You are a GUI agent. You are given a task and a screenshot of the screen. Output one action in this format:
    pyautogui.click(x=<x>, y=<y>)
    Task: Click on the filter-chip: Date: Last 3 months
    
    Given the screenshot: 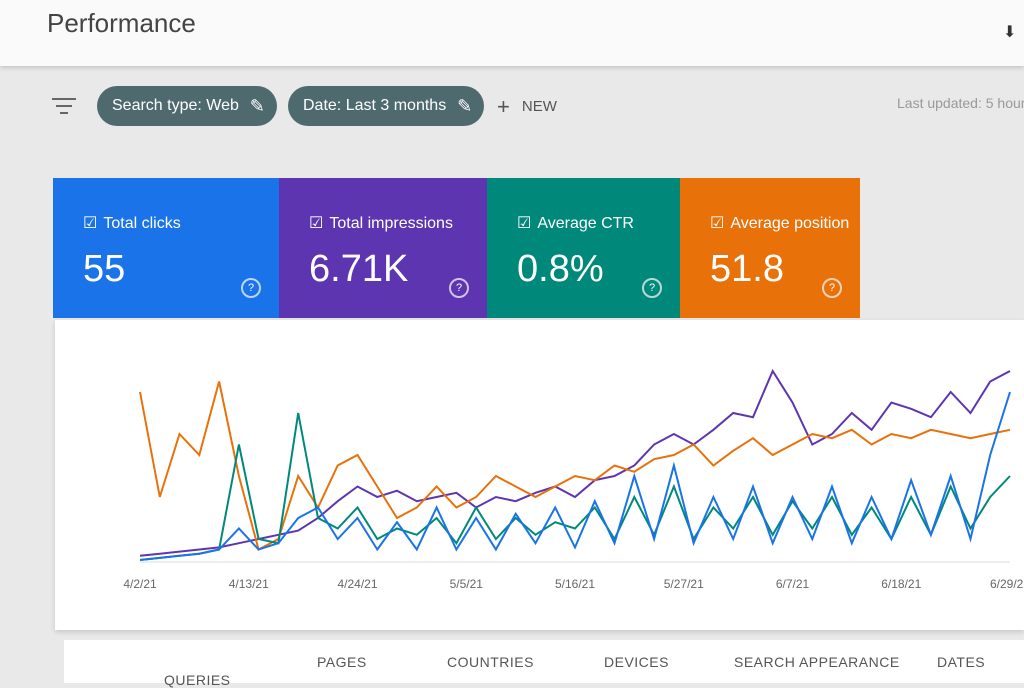 What is the action you would take?
    pyautogui.click(x=386, y=106)
    